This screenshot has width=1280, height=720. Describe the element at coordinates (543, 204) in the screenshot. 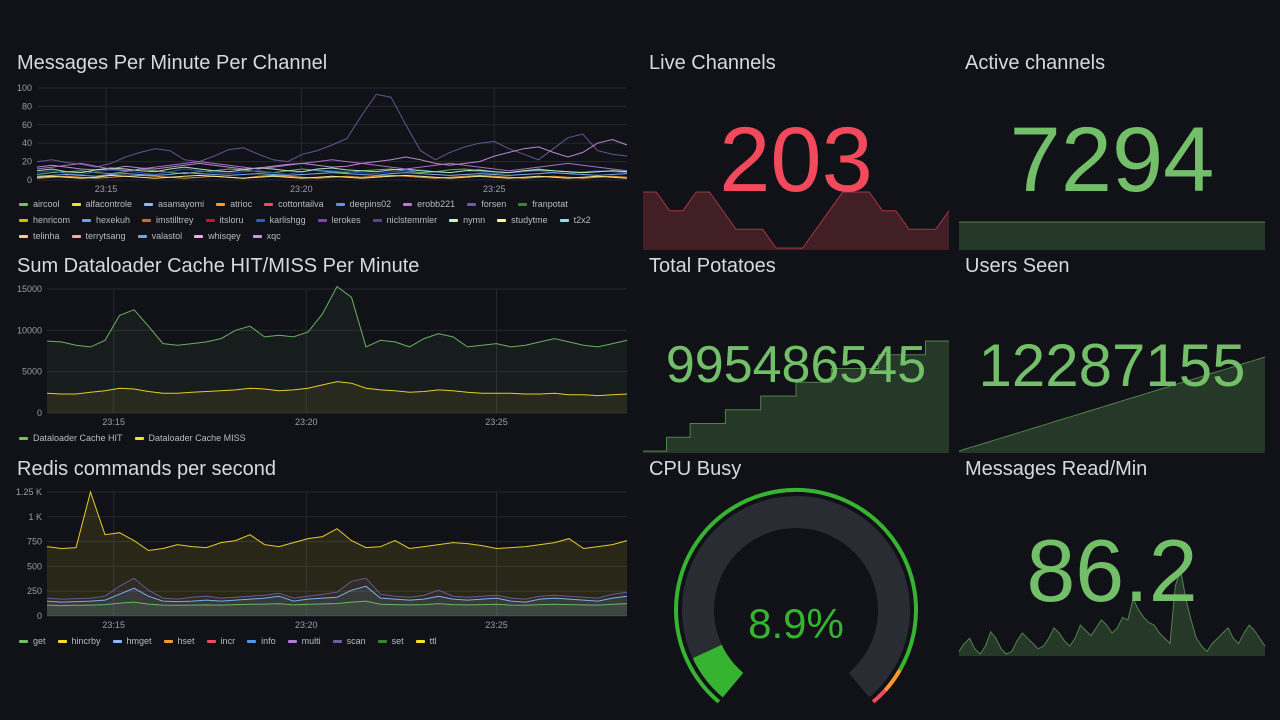

I see `legend-item: franpotat` at that location.